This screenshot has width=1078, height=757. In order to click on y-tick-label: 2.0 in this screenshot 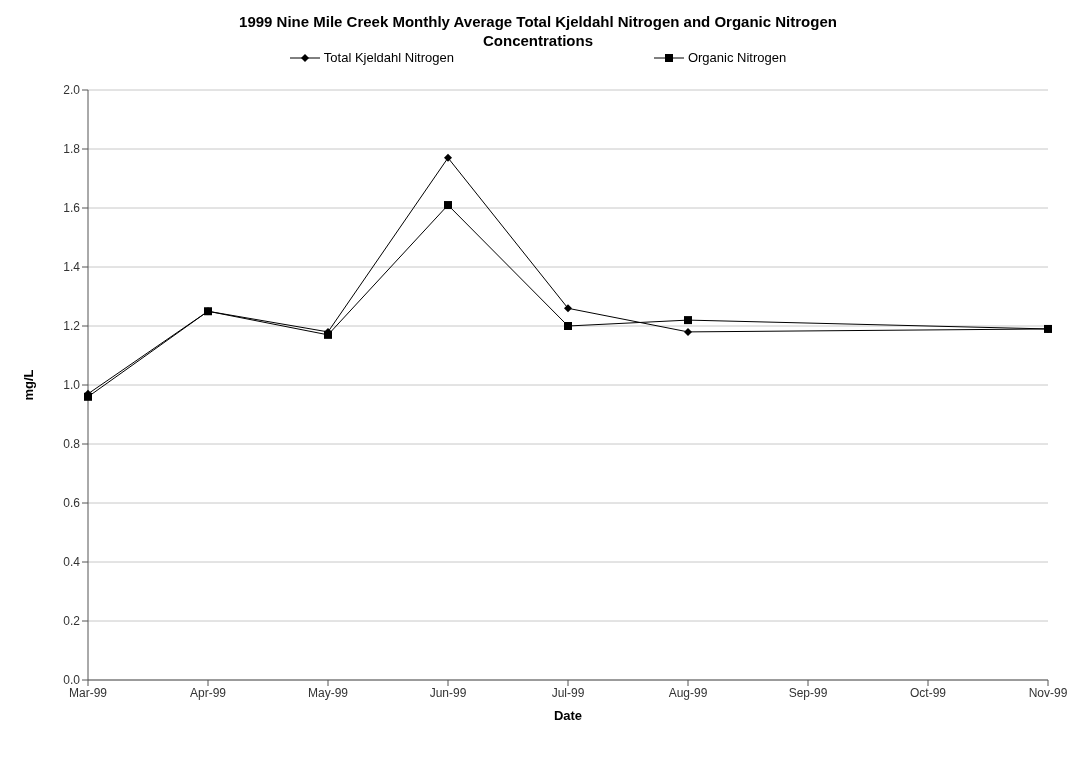, I will do `click(72, 90)`.